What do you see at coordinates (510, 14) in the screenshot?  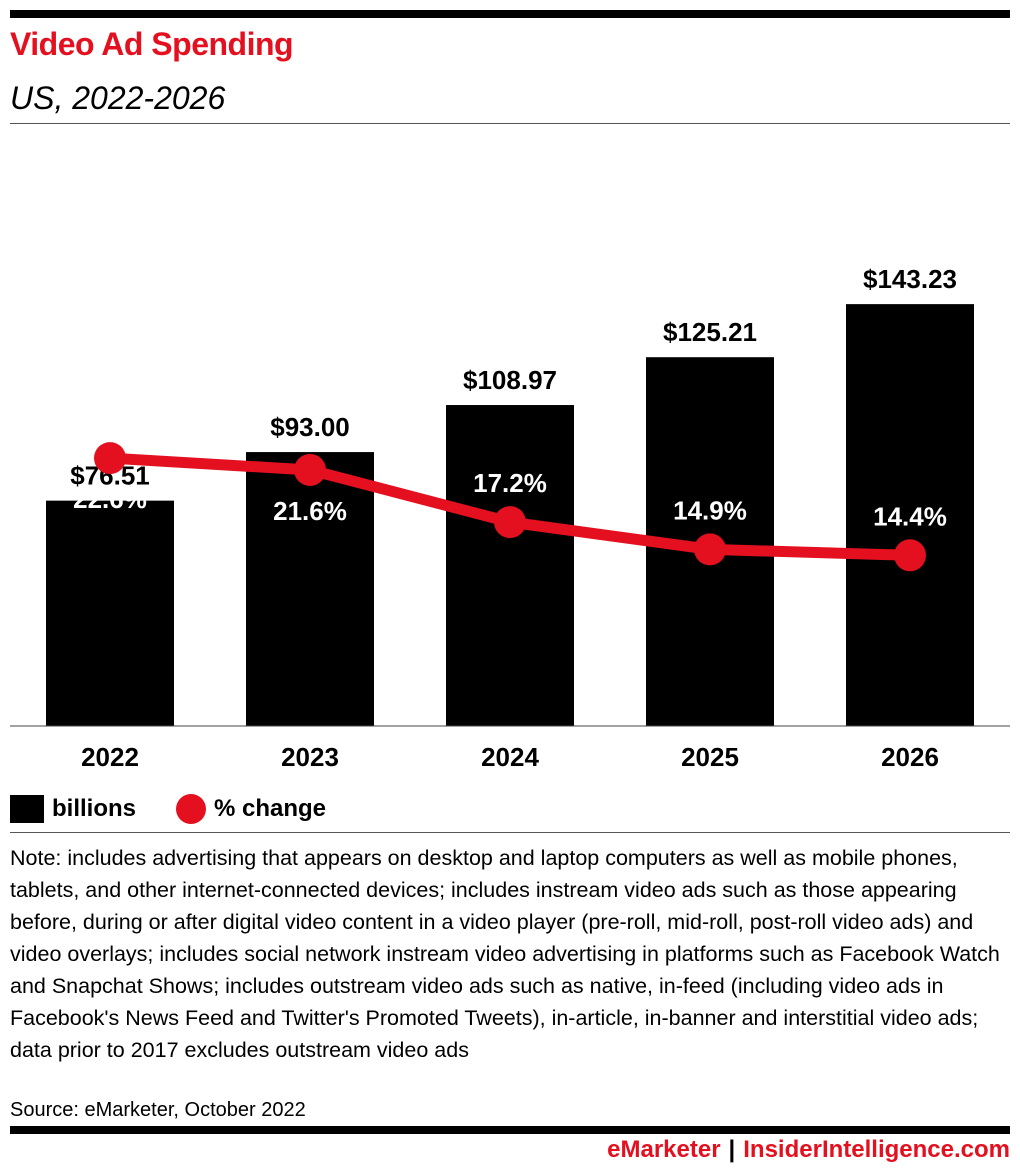 I see `top-rule` at bounding box center [510, 14].